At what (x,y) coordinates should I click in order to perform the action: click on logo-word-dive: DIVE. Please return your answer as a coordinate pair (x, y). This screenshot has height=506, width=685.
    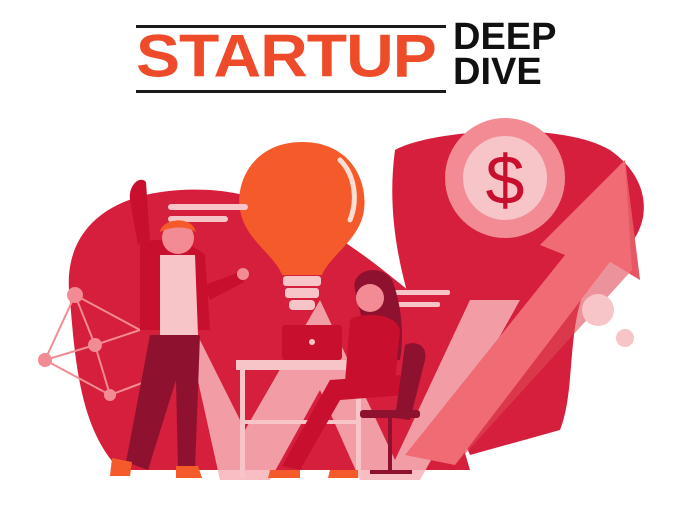
    Looking at the image, I should click on (497, 72).